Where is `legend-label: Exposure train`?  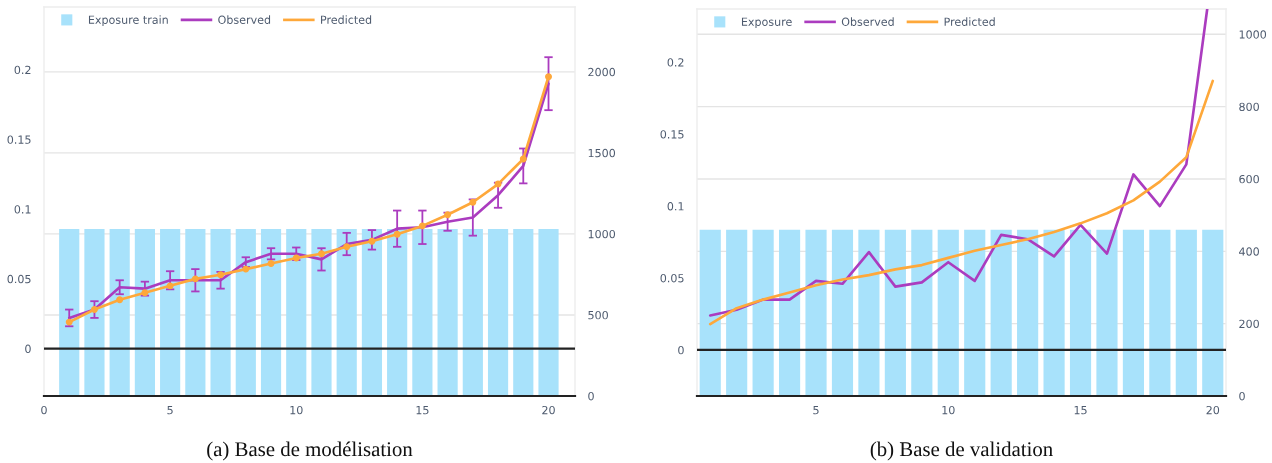 legend-label: Exposure train is located at coordinates (128, 21).